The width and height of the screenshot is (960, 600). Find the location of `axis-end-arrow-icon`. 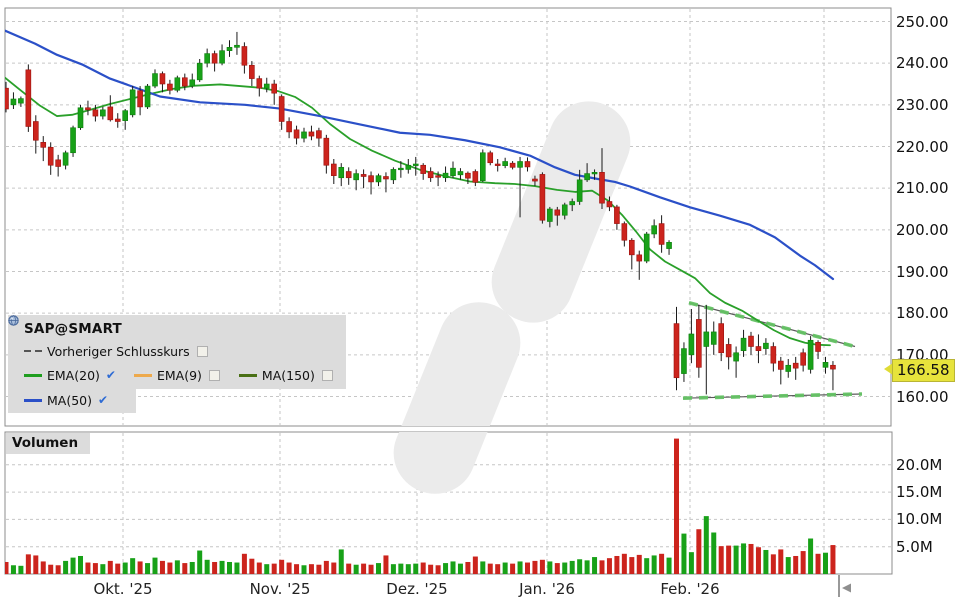

axis-end-arrow-icon is located at coordinates (846, 588).